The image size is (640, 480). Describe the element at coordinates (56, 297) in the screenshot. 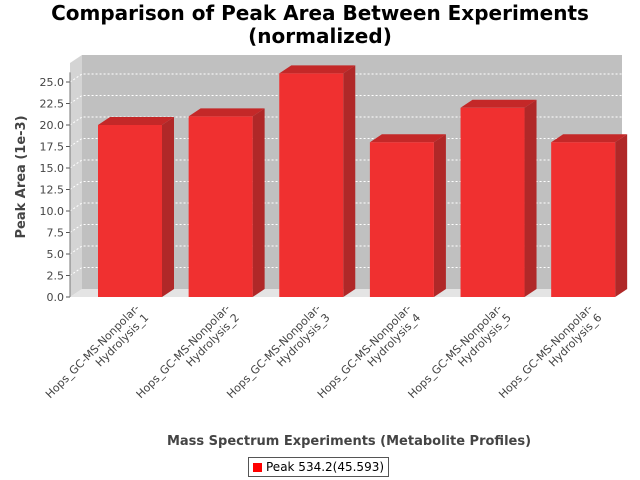

I see `y-tick-label: 0.0` at that location.